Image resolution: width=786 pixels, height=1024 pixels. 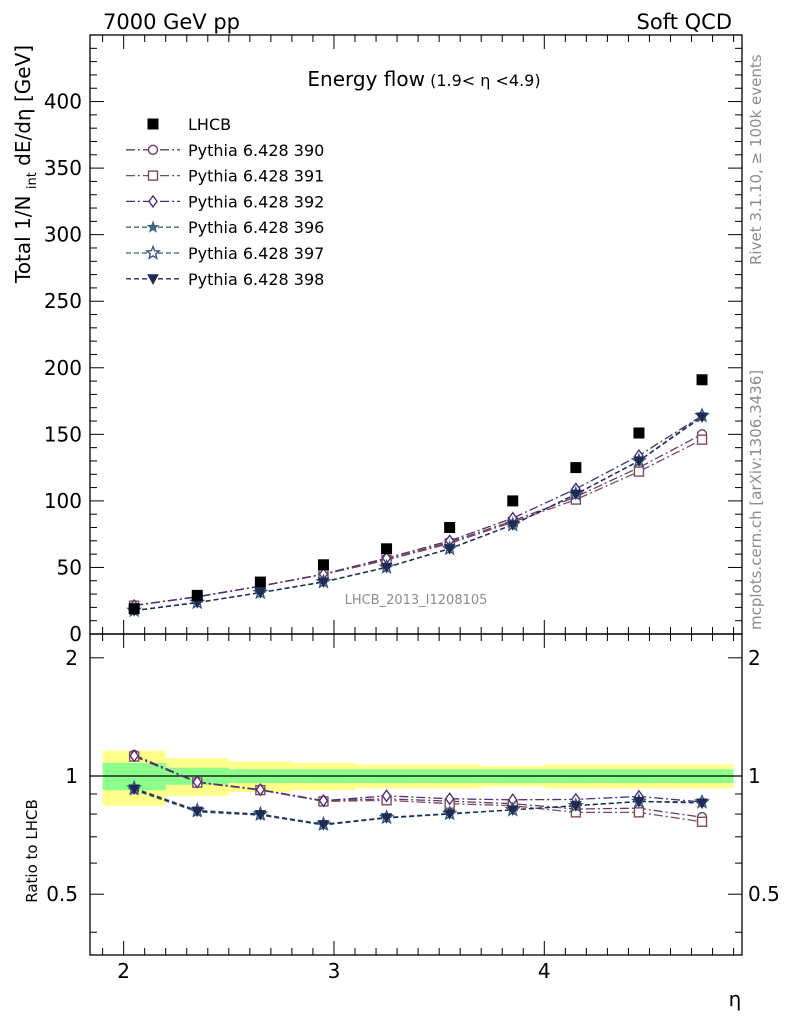 I want to click on ratio-tick-label-right: 0.5, so click(x=764, y=894).